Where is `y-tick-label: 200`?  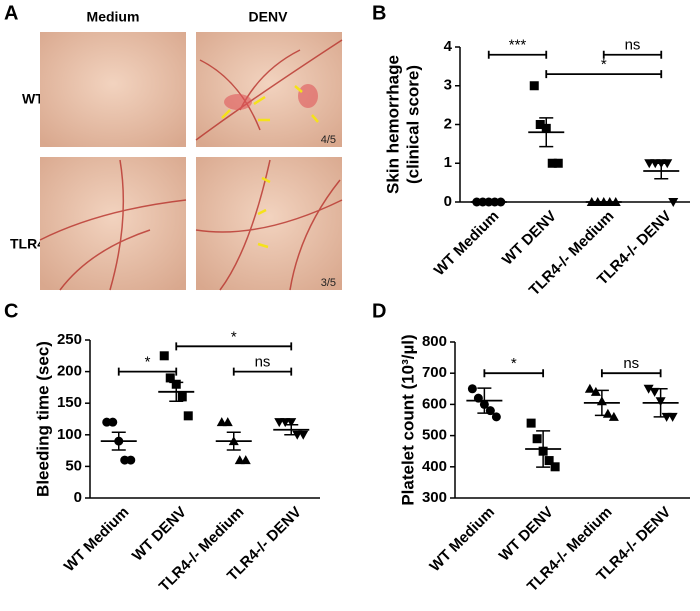 y-tick-label: 200 is located at coordinates (69, 371).